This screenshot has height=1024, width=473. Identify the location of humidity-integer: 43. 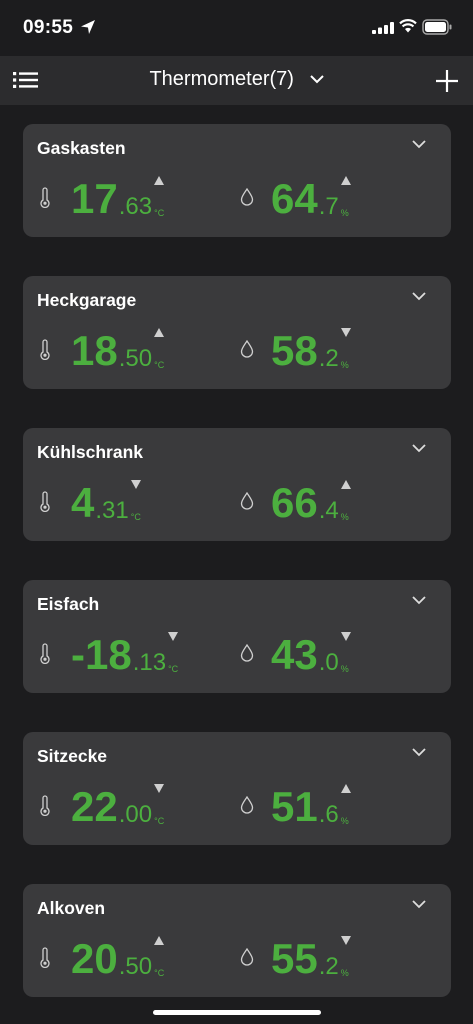
(294, 654).